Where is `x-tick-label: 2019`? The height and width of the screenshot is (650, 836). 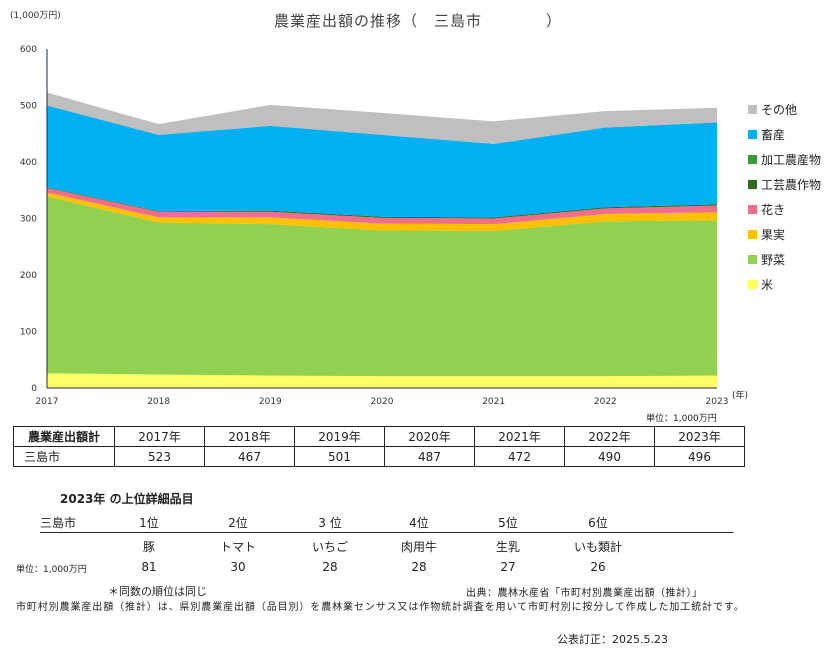 x-tick-label: 2019 is located at coordinates (270, 402).